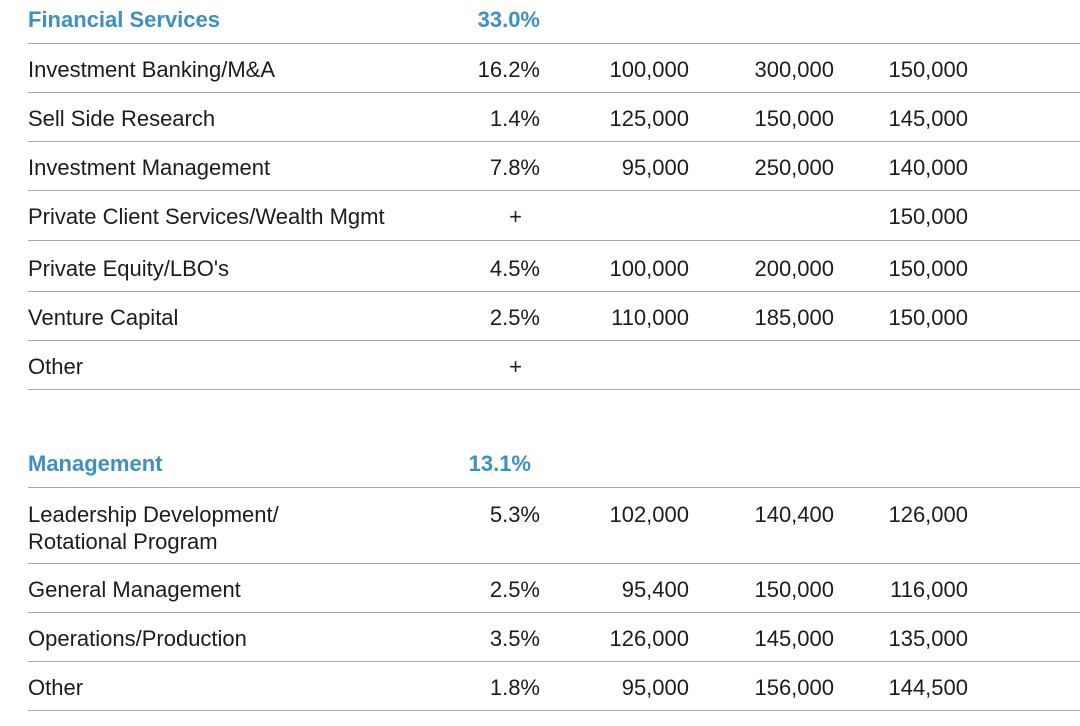  What do you see at coordinates (649, 118) in the screenshot?
I see `row-low: 125,000` at bounding box center [649, 118].